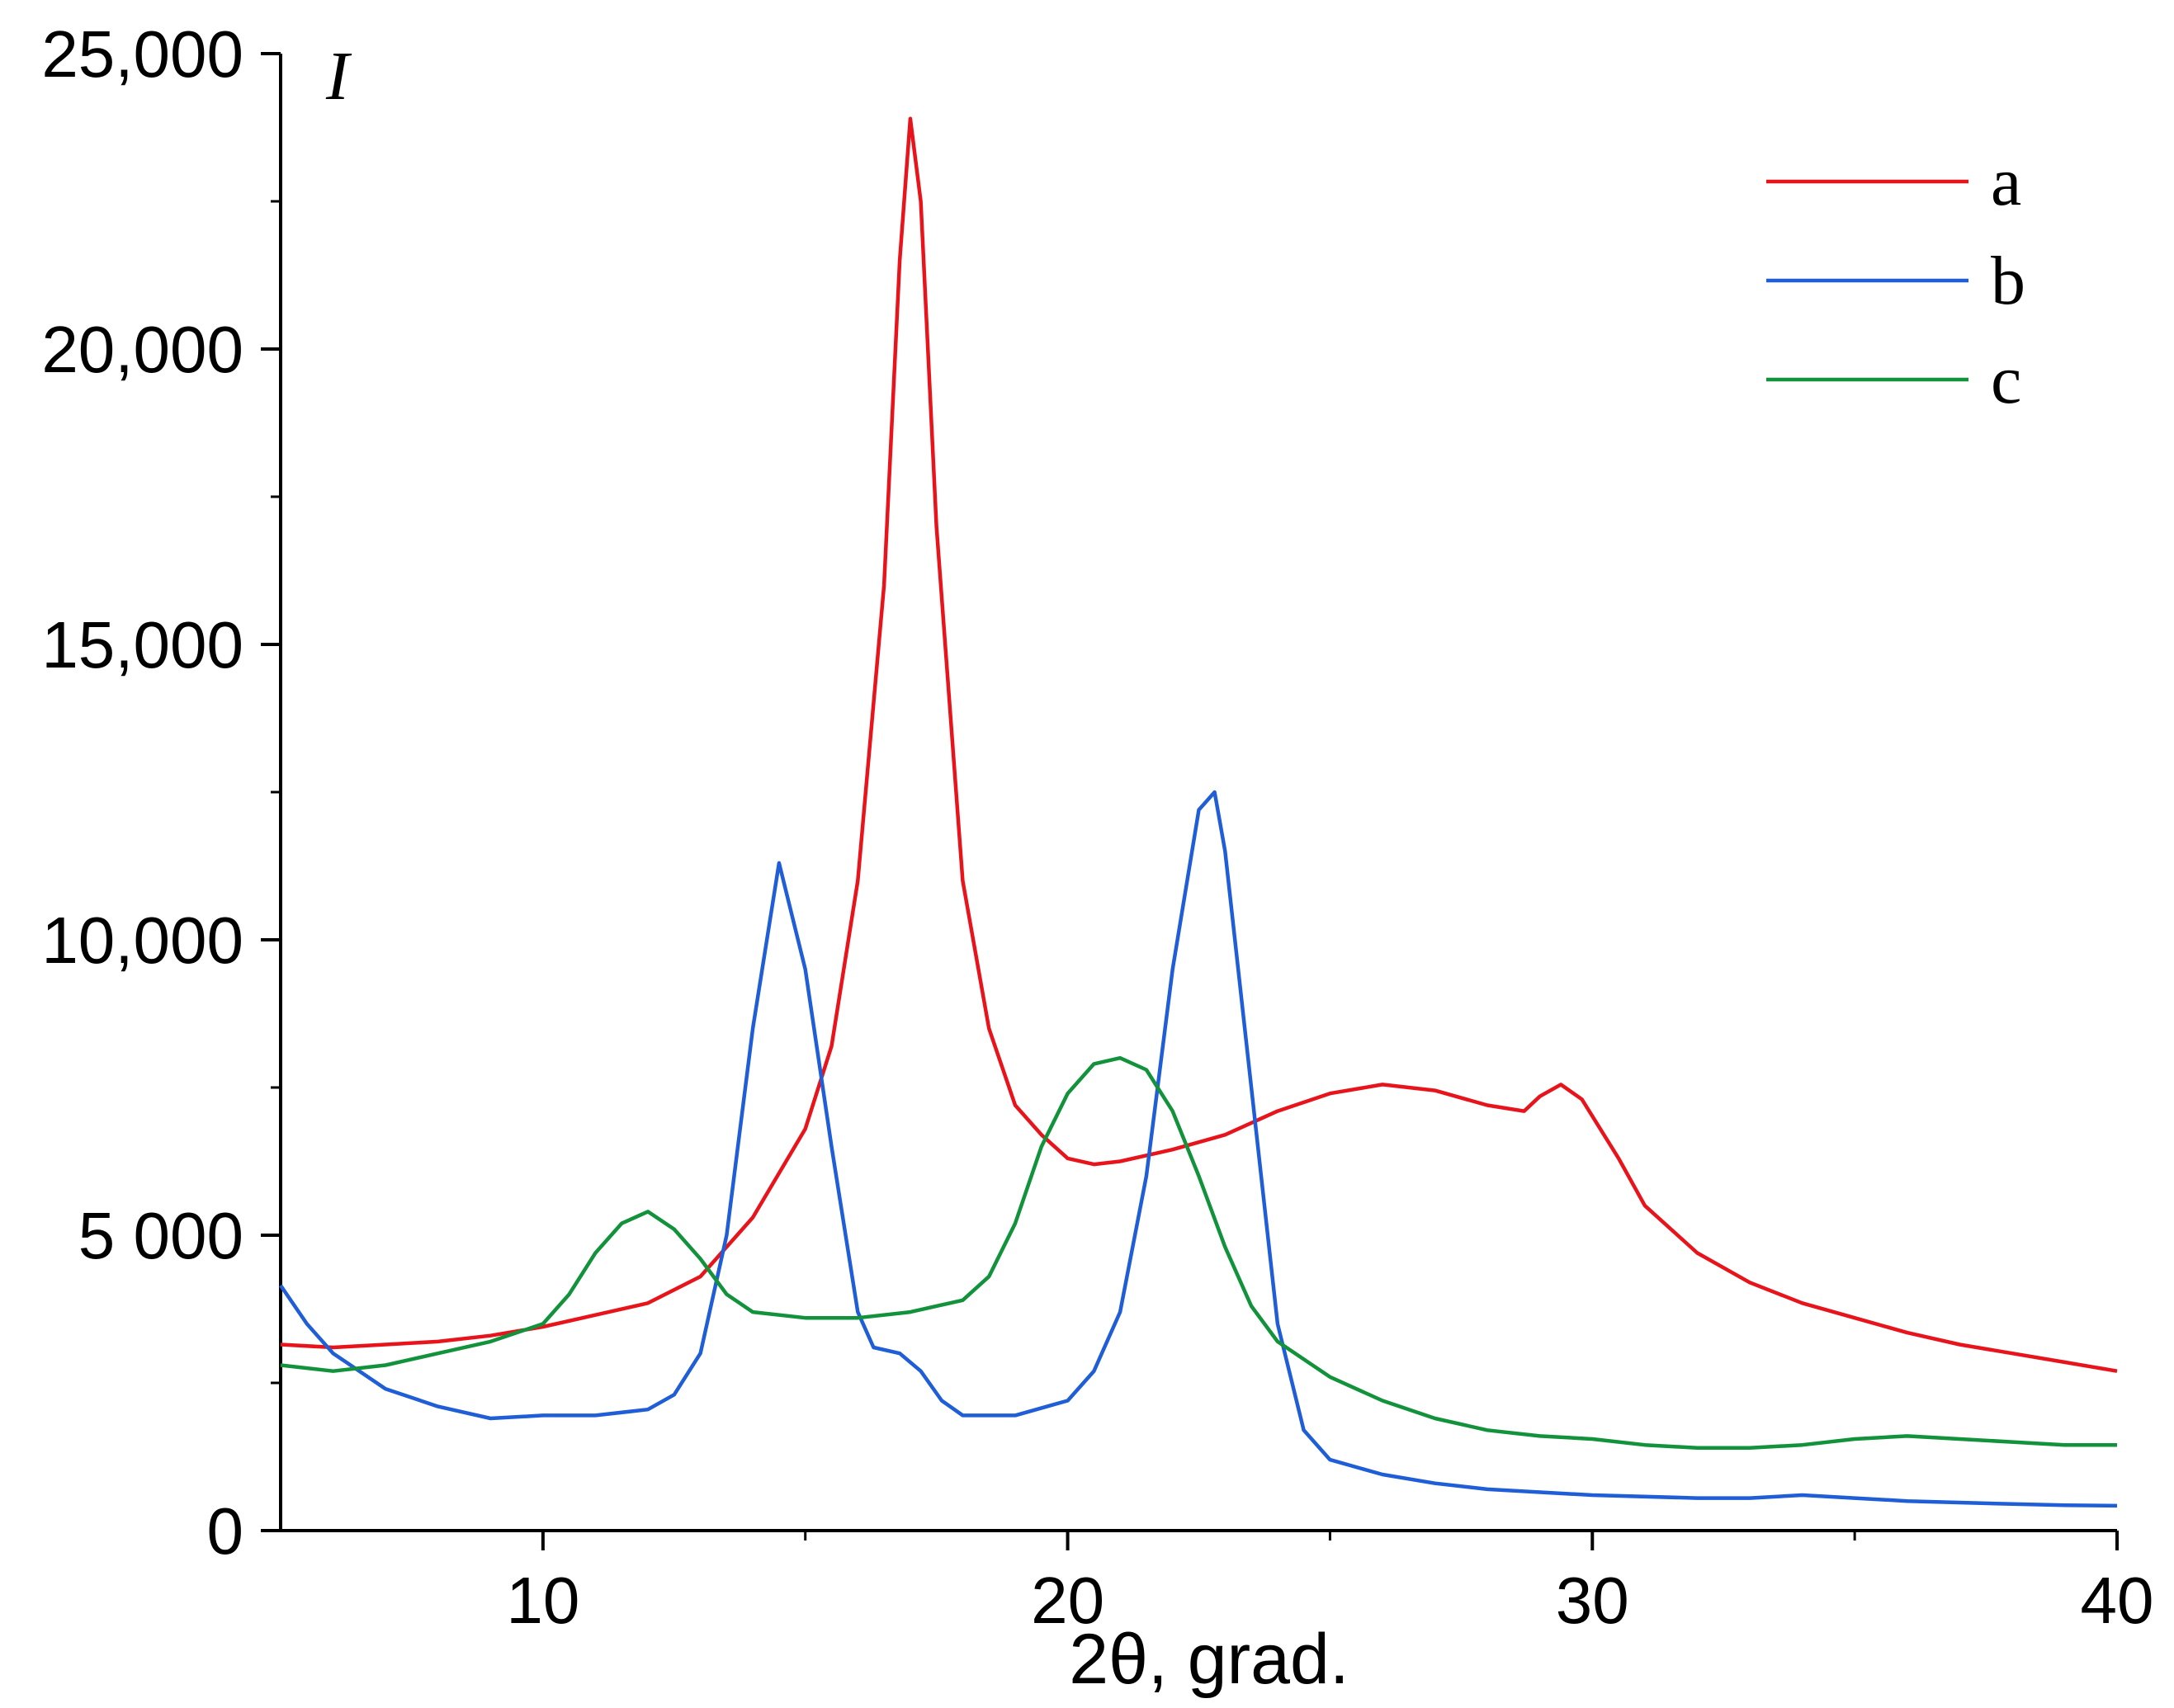 This screenshot has height=1708, width=2174. I want to click on x-tick-label: 10, so click(543, 1600).